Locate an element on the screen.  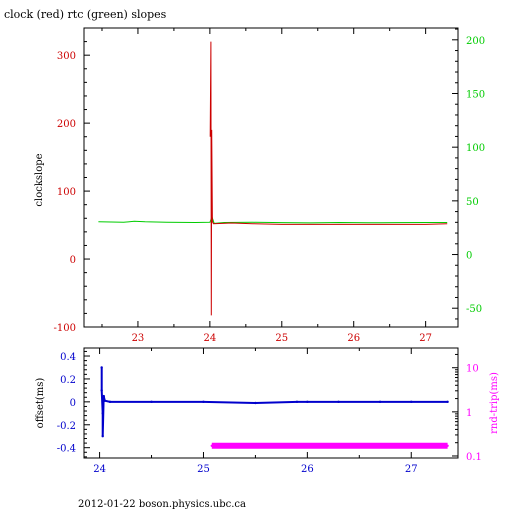
bottom-y2-axis-label: rnd-trip(ms) is located at coordinates (494, 403).